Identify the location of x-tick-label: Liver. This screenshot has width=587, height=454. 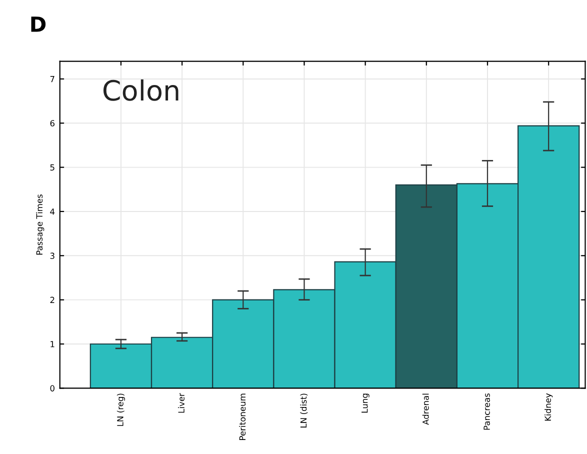
(181, 403).